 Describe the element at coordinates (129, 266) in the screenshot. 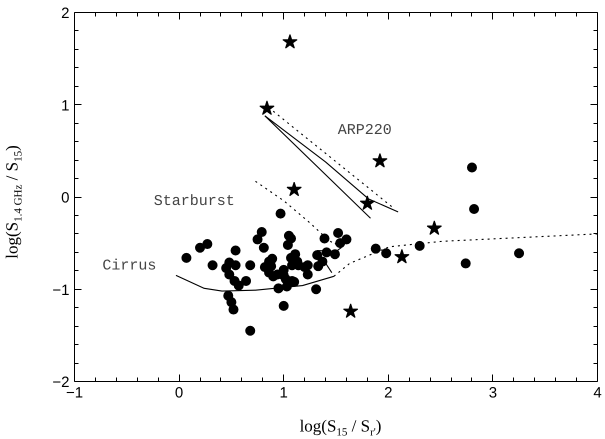

I see `annotation: Cirrus` at that location.